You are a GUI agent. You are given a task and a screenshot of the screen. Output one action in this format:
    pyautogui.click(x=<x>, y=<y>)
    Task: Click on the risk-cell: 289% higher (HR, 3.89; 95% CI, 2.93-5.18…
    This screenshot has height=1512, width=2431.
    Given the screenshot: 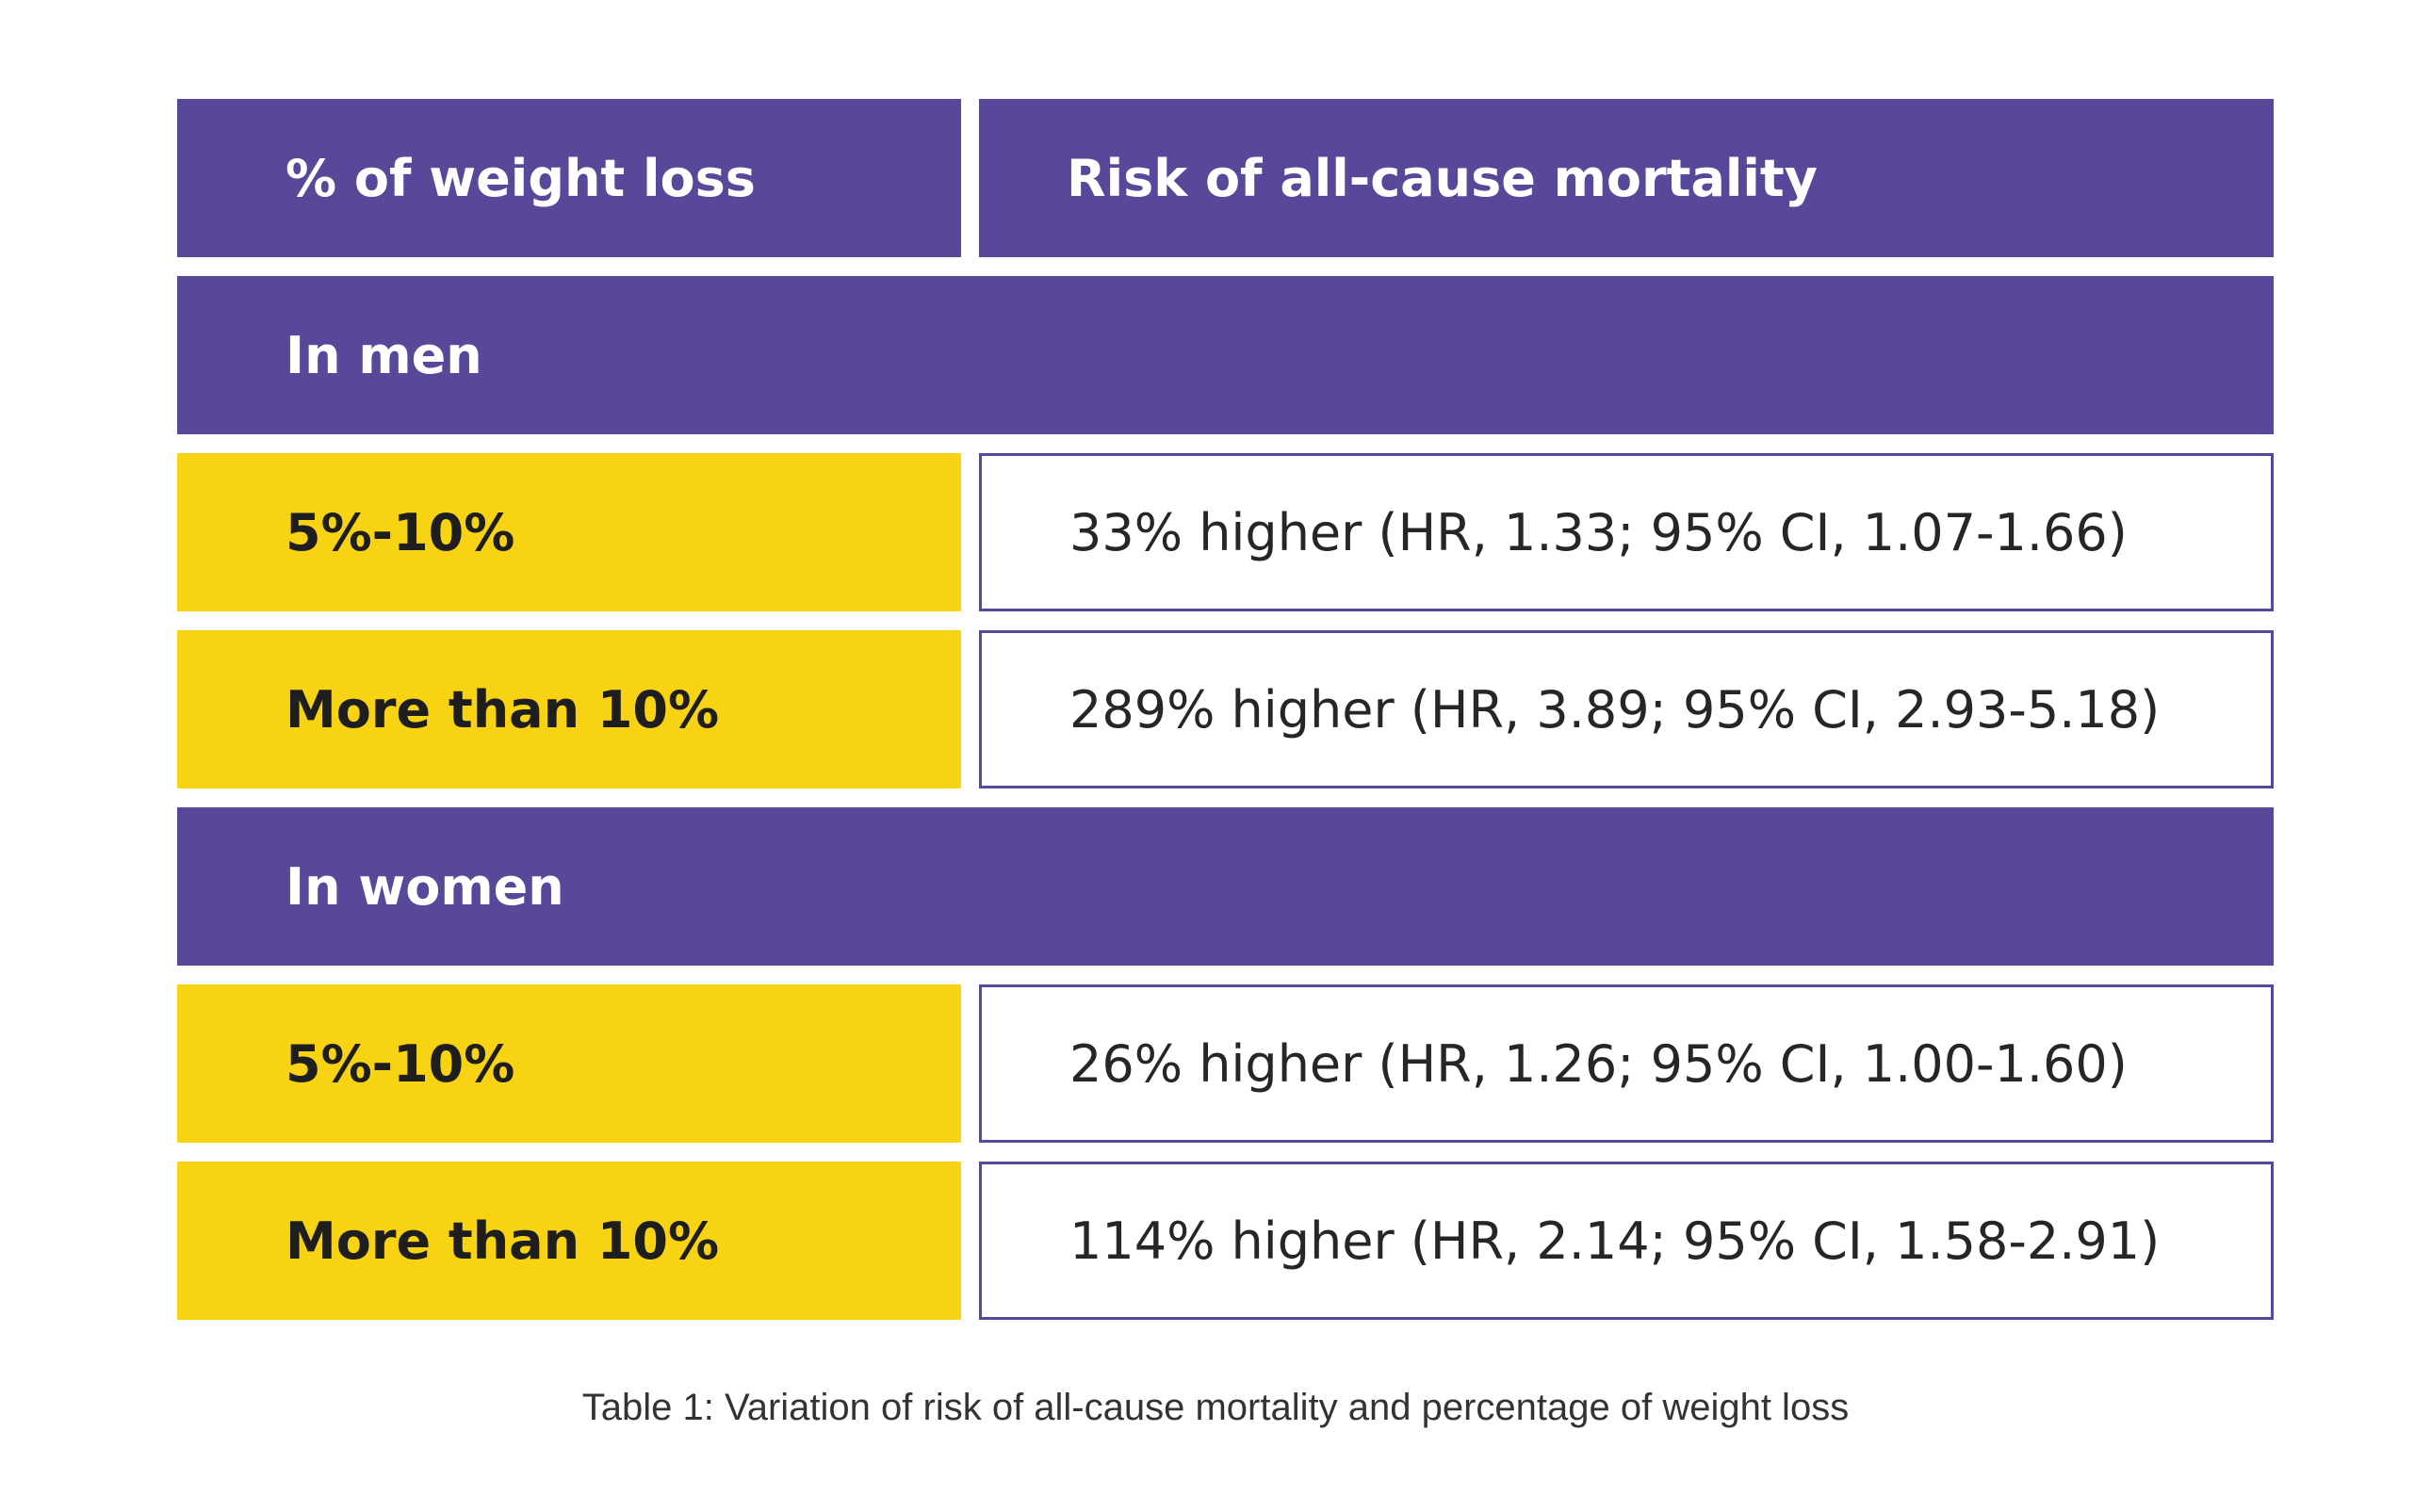 What is the action you would take?
    pyautogui.click(x=1626, y=709)
    